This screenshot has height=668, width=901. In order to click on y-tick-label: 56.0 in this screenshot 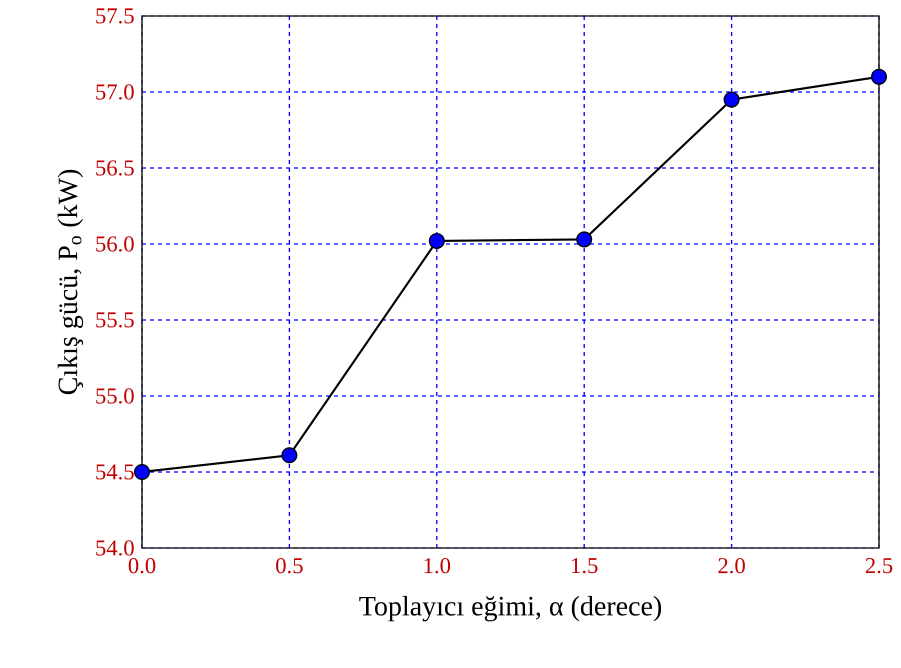, I will do `click(115, 244)`.